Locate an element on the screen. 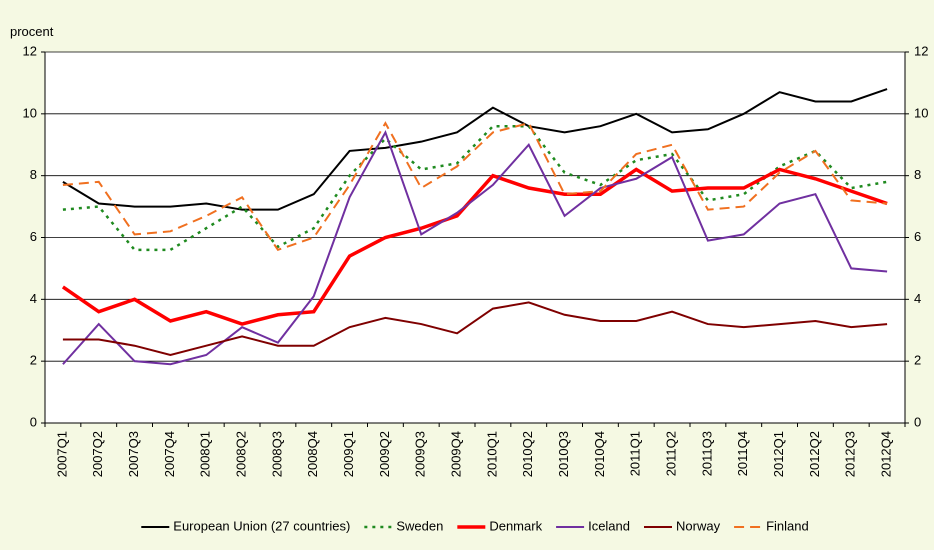 The width and height of the screenshot is (934, 550). x-tick-label: 2012Q4 is located at coordinates (886, 454).